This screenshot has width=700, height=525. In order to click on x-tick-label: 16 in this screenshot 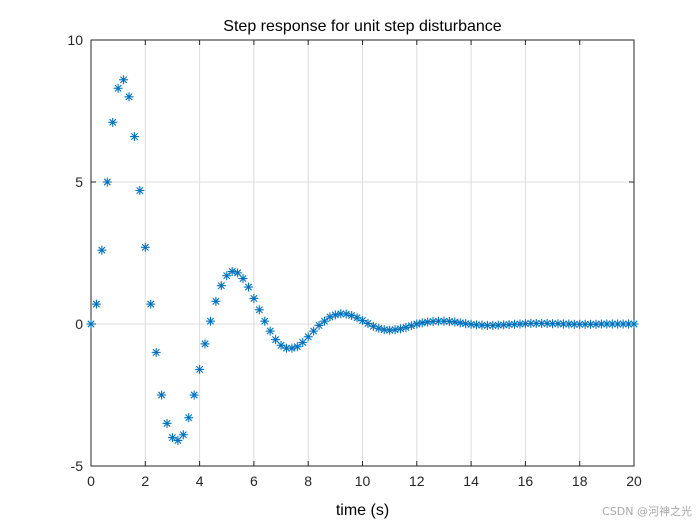, I will do `click(526, 481)`.